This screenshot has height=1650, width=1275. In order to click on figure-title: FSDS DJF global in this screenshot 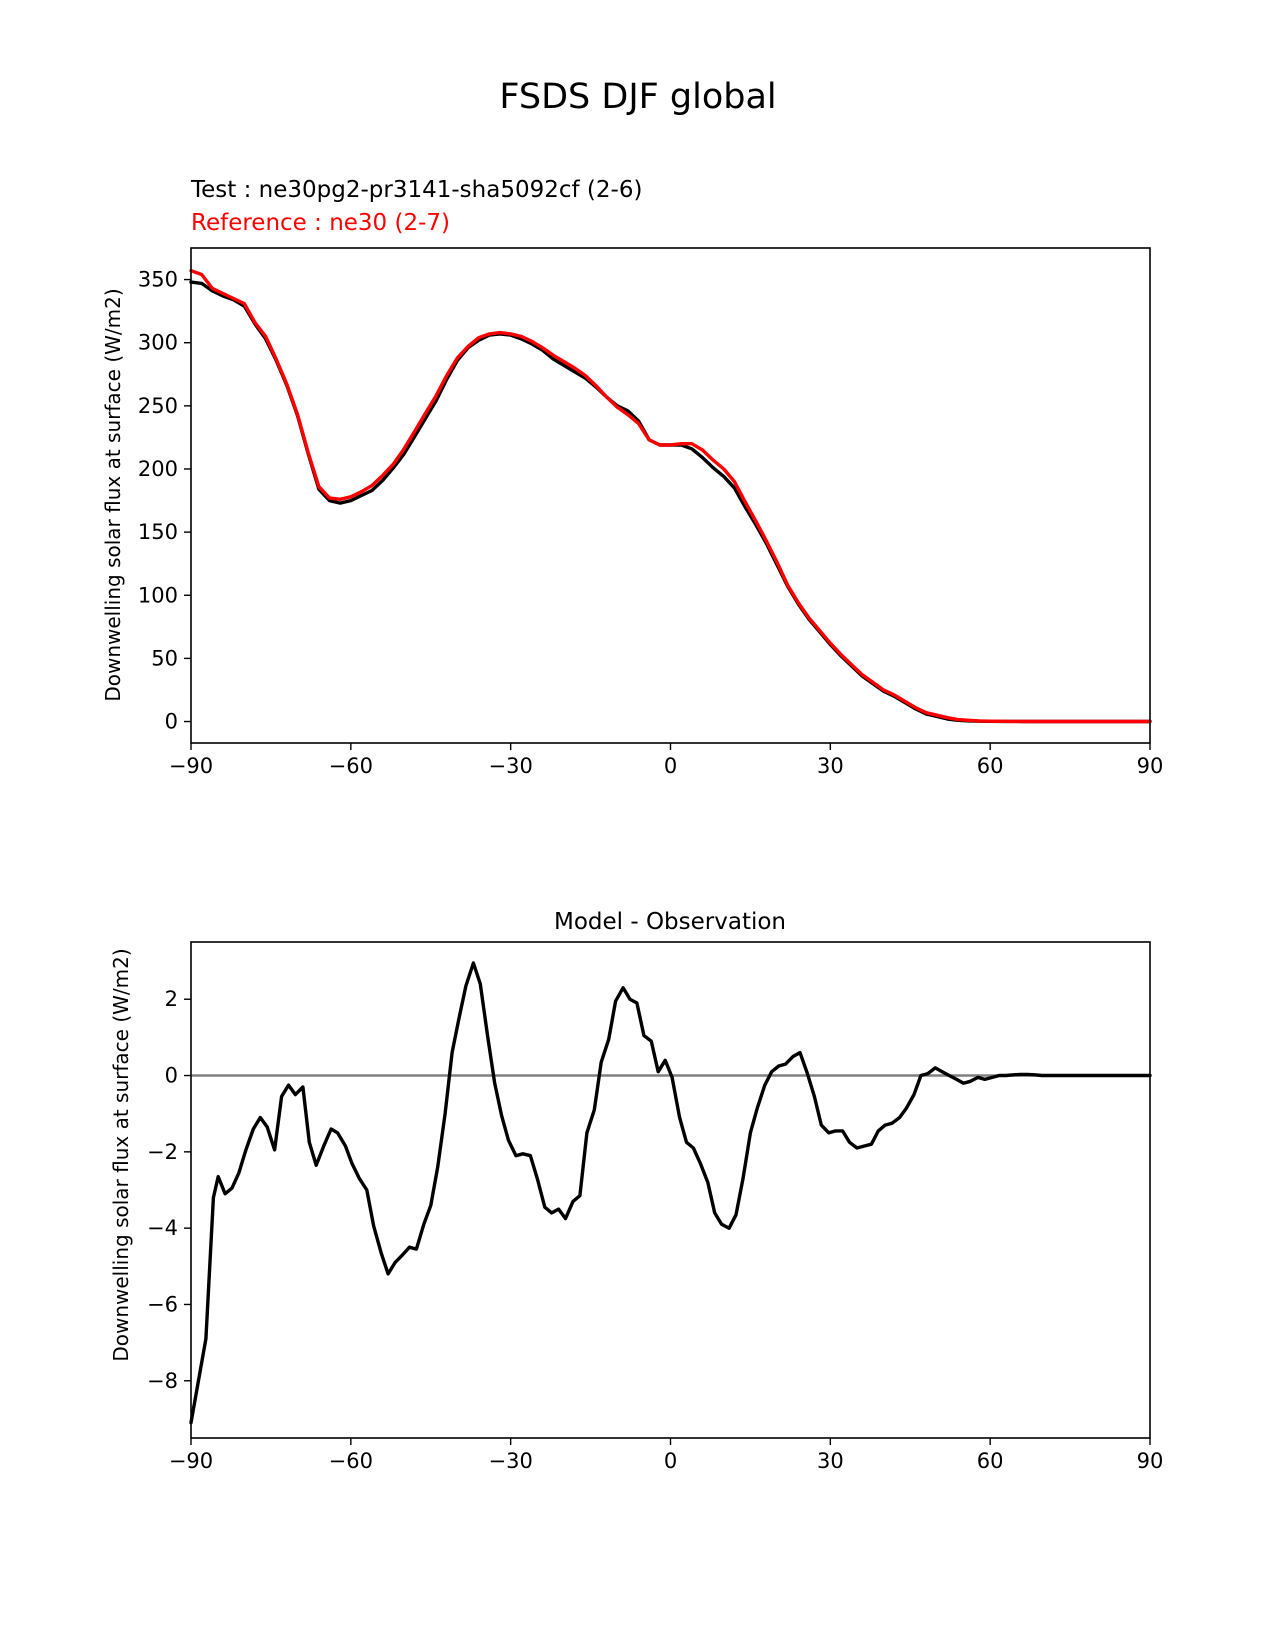, I will do `click(637, 97)`.